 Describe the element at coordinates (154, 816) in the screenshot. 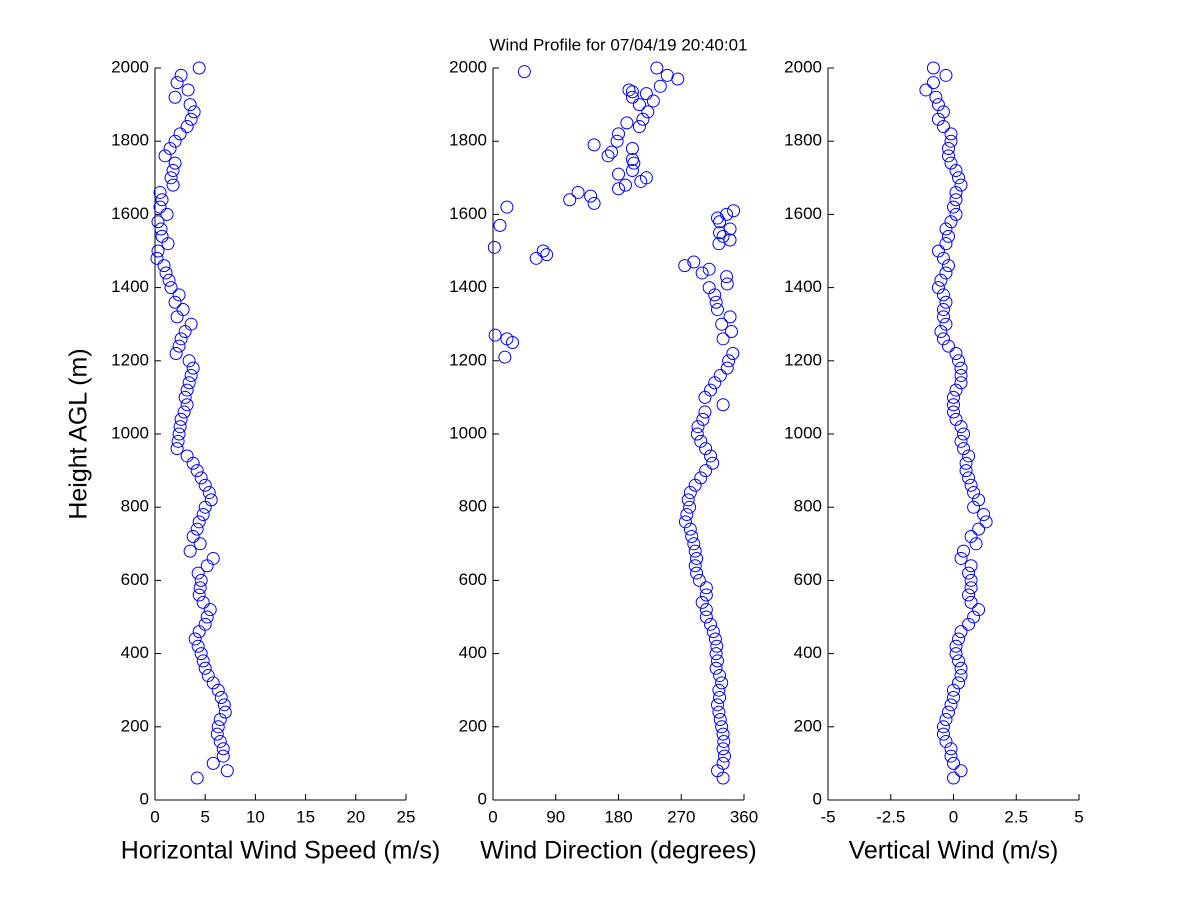

I see `x-tick-label: 0` at that location.